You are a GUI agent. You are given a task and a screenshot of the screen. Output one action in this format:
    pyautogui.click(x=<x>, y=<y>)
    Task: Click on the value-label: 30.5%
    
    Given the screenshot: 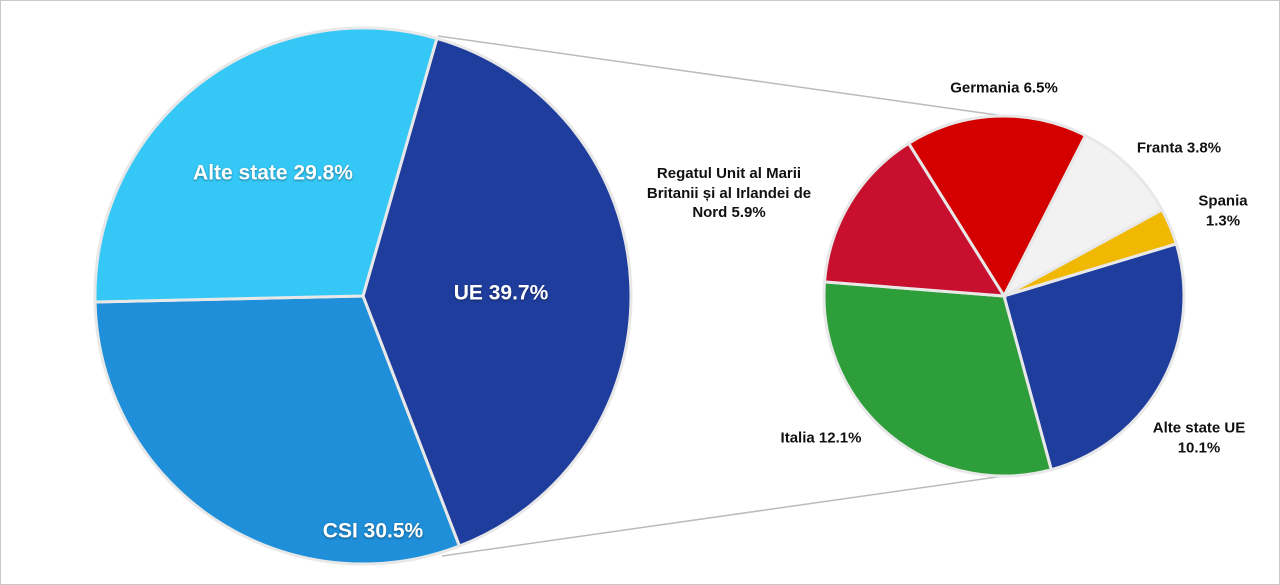 What is the action you would take?
    pyautogui.click(x=393, y=531)
    